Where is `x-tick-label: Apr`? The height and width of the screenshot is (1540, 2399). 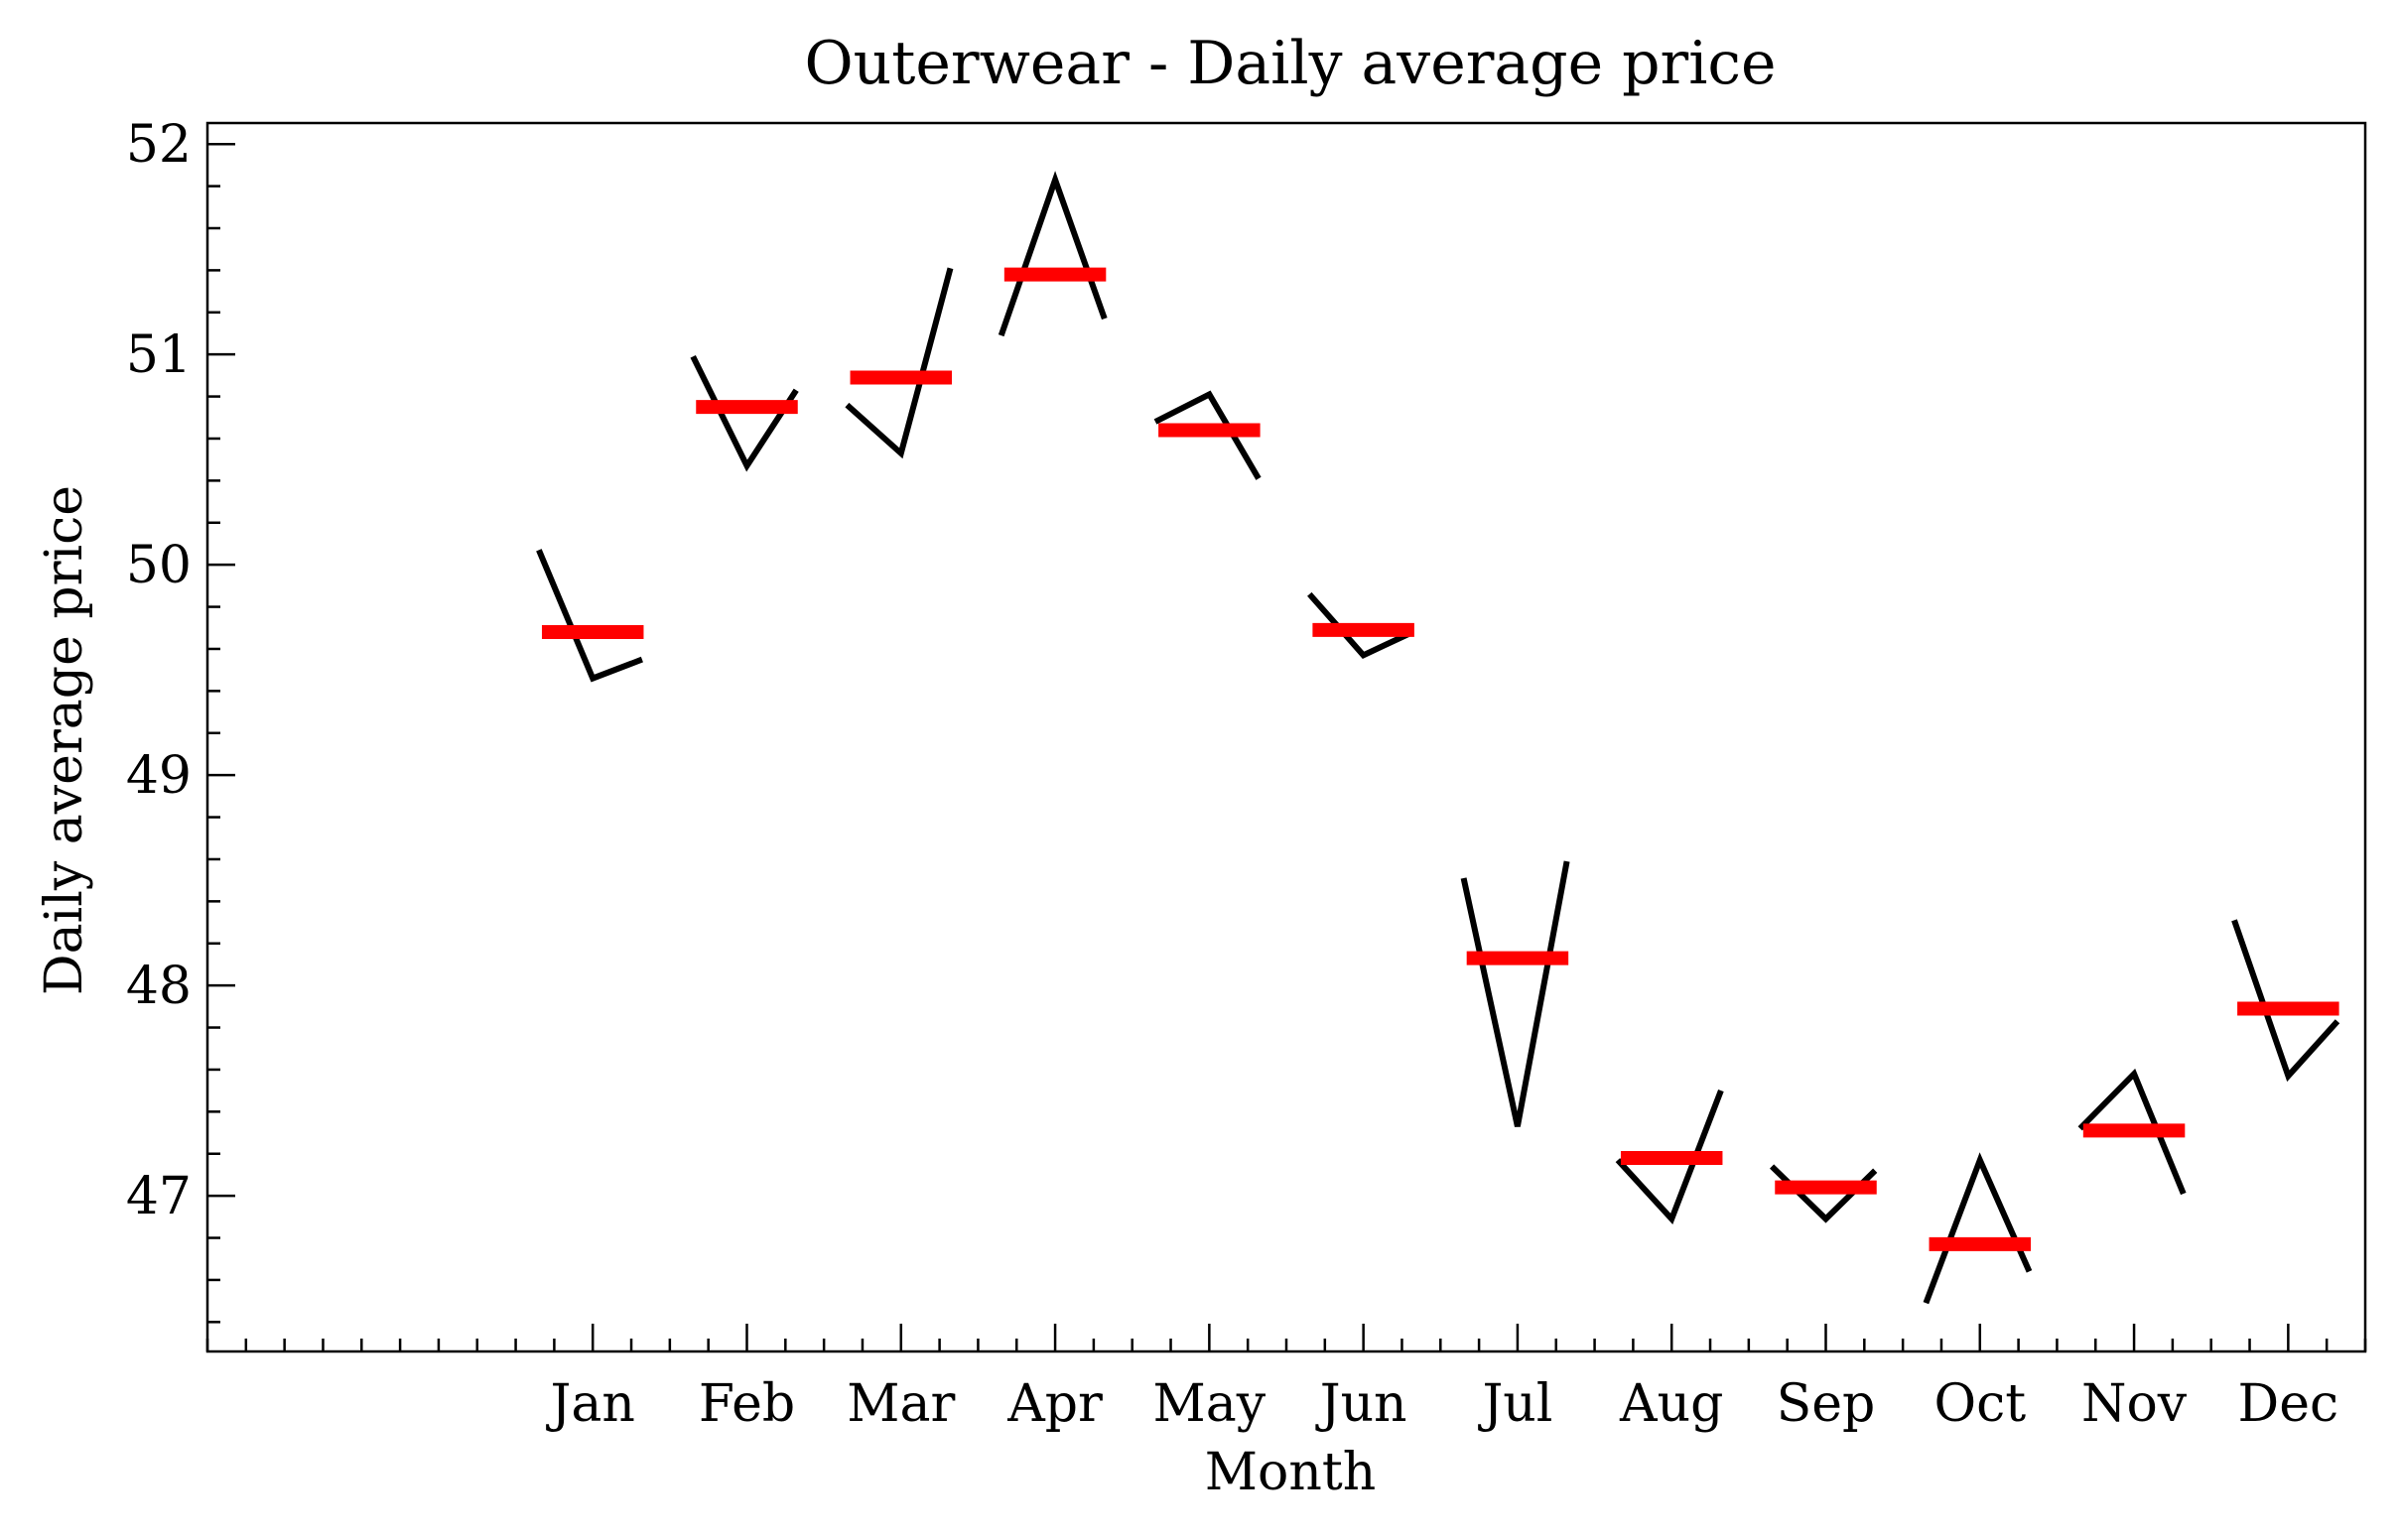 x-tick-label: Apr is located at coordinates (1055, 1404).